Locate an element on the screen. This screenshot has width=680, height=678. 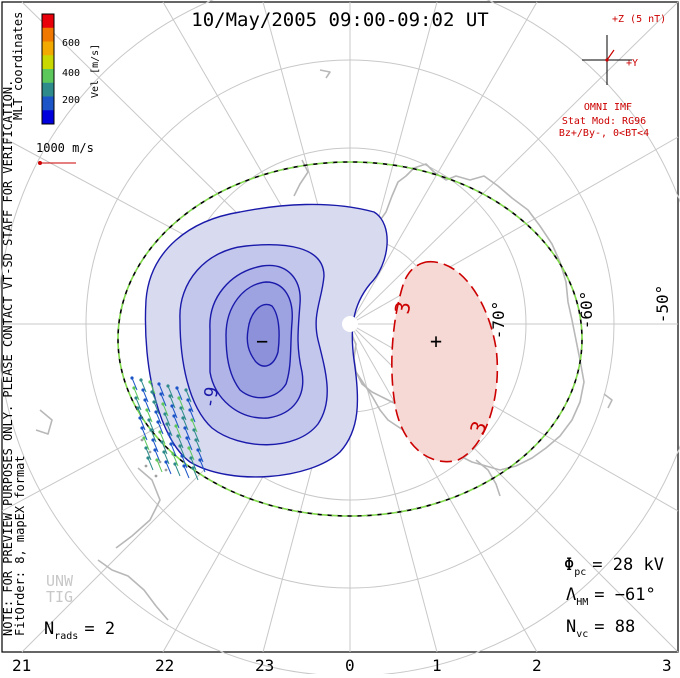
velocity-vectors is located at coordinates (168, 428).